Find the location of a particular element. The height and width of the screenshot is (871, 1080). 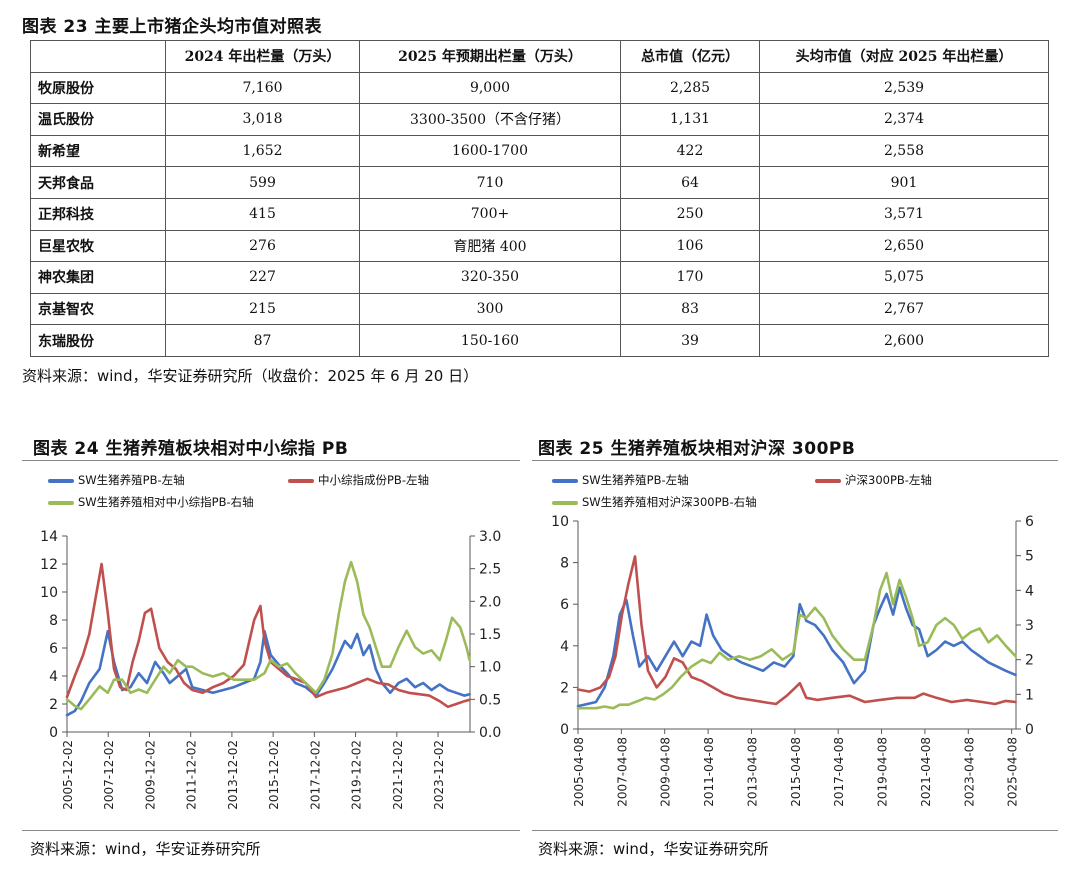

company-name-cell: 新希望 is located at coordinates (98, 151).